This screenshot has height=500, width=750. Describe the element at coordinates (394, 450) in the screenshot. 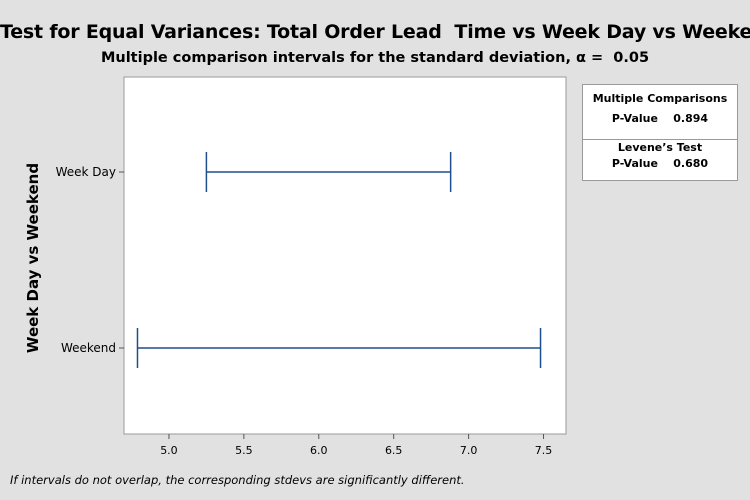

I see `x-tick-label: 6.5` at that location.